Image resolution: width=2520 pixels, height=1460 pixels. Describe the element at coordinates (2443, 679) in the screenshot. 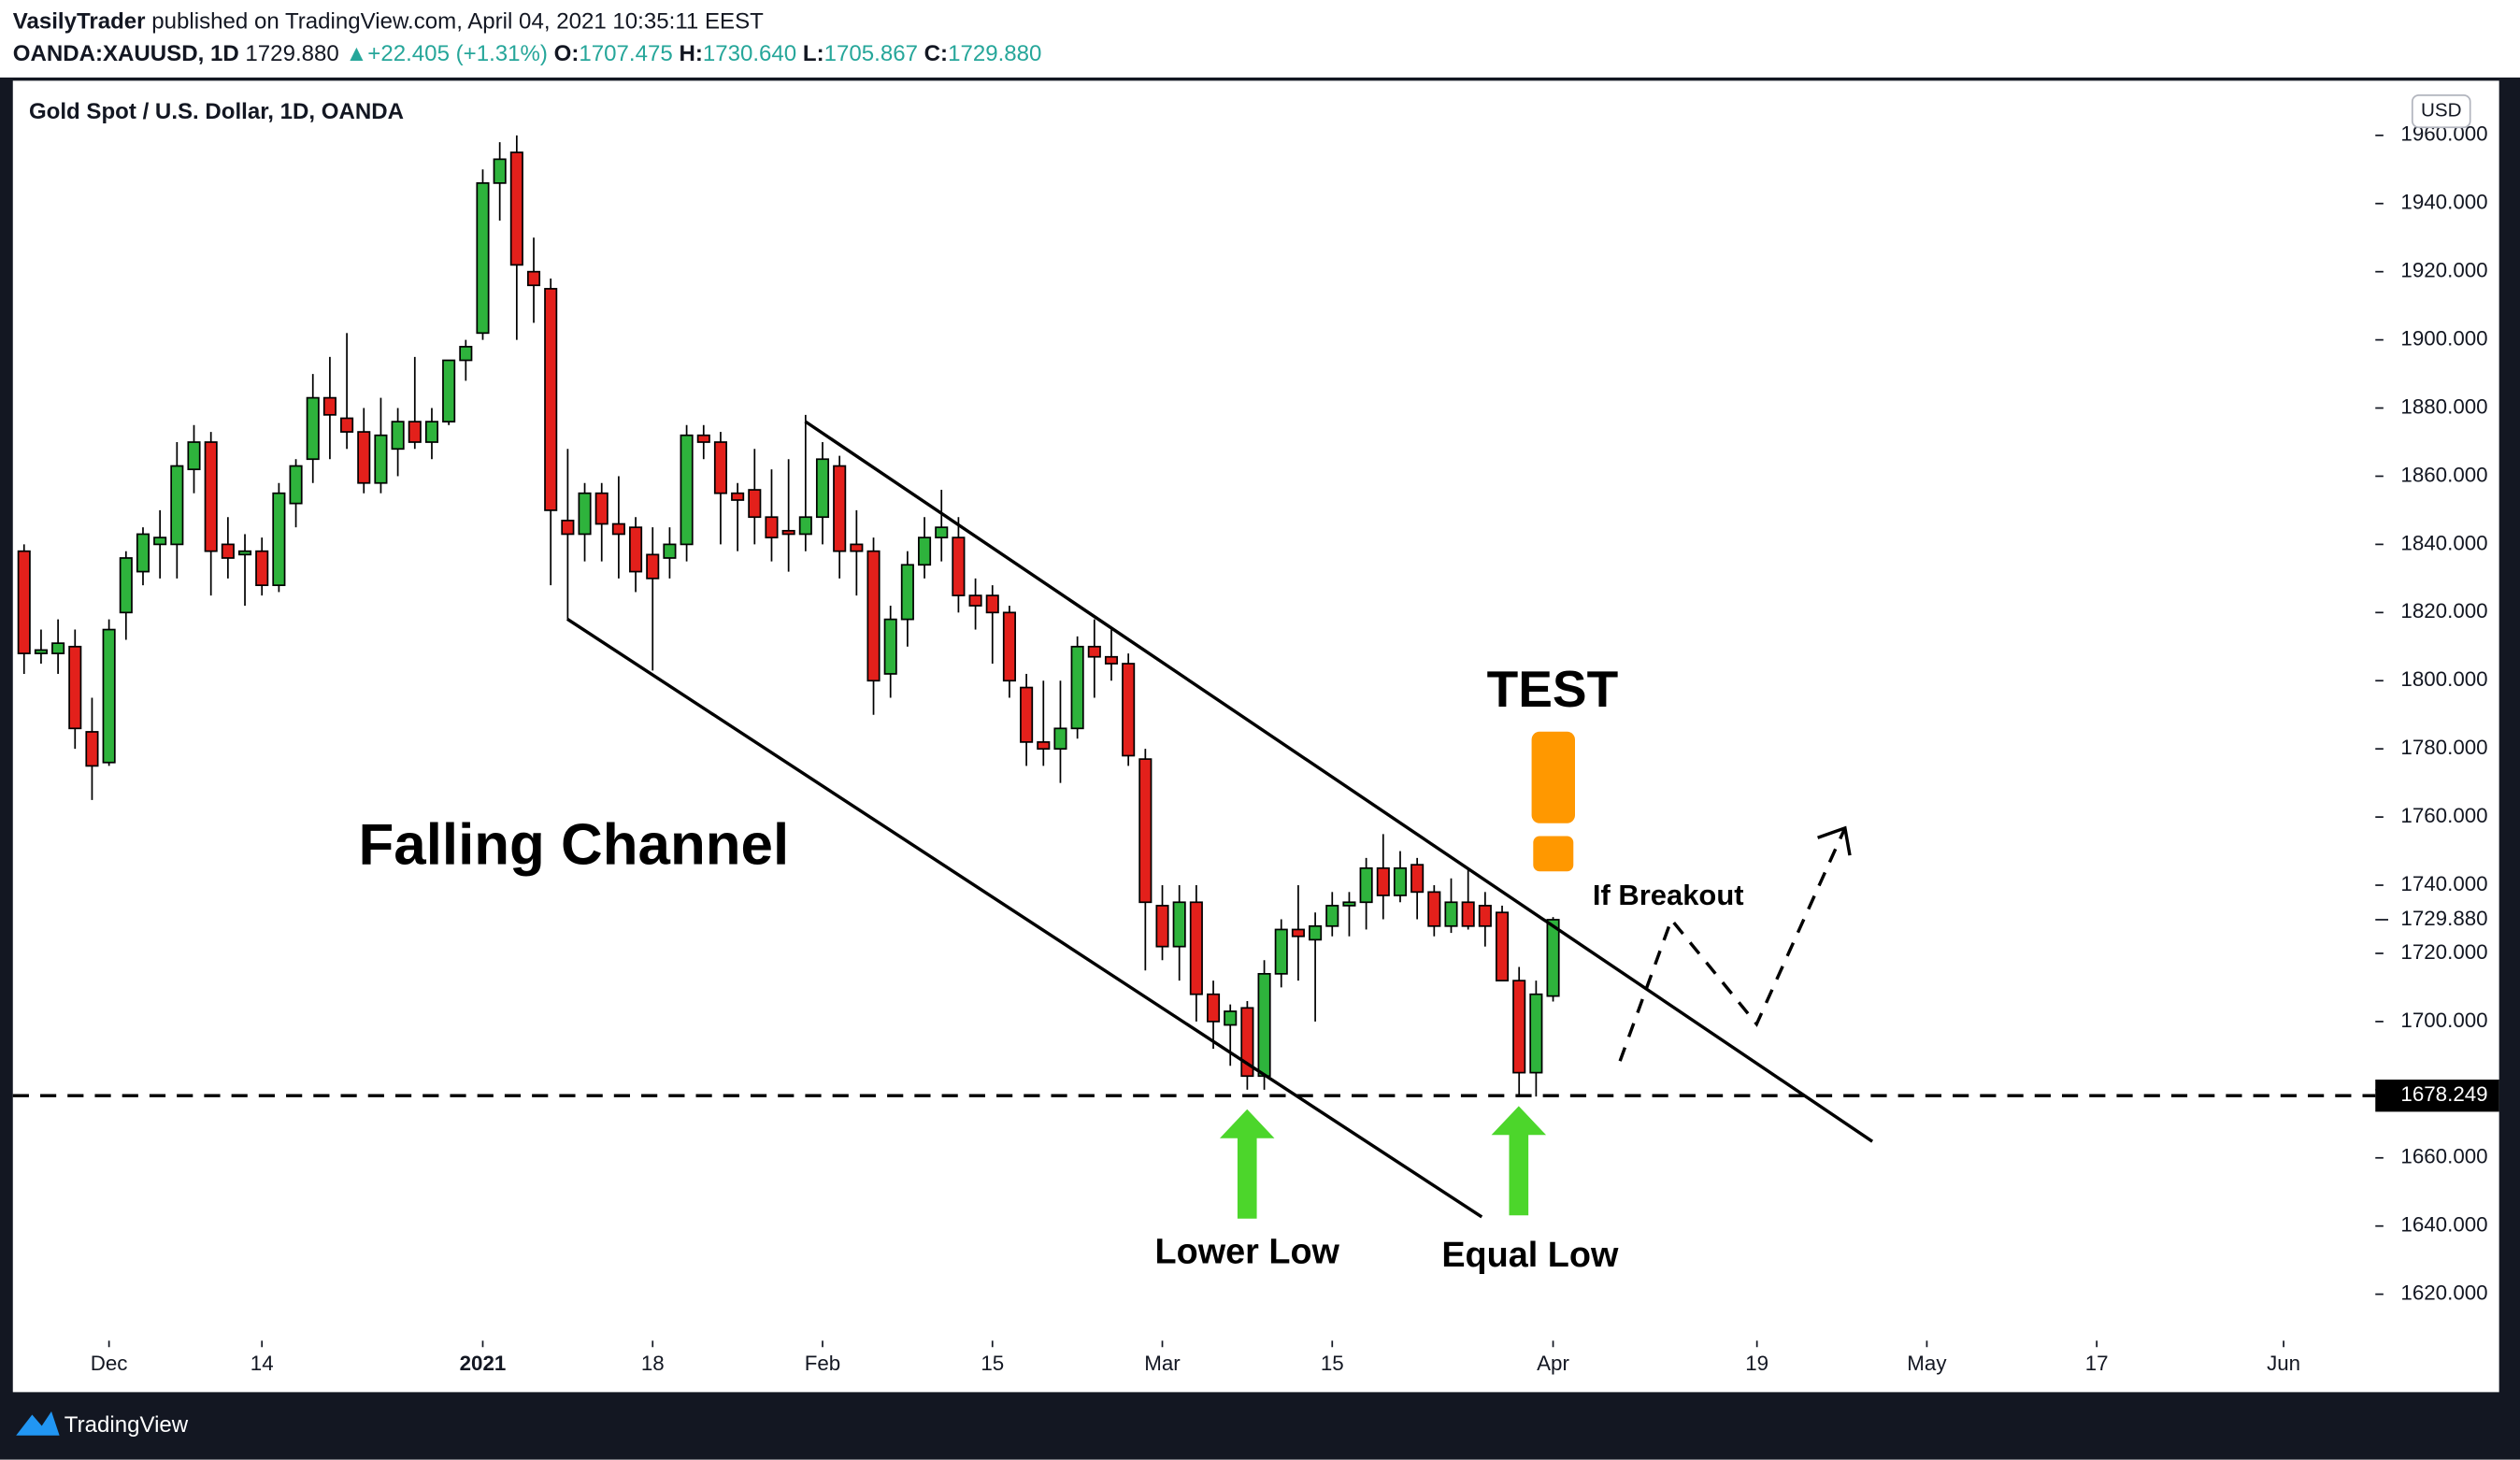

I see `y-tick-label: 1800.000` at that location.